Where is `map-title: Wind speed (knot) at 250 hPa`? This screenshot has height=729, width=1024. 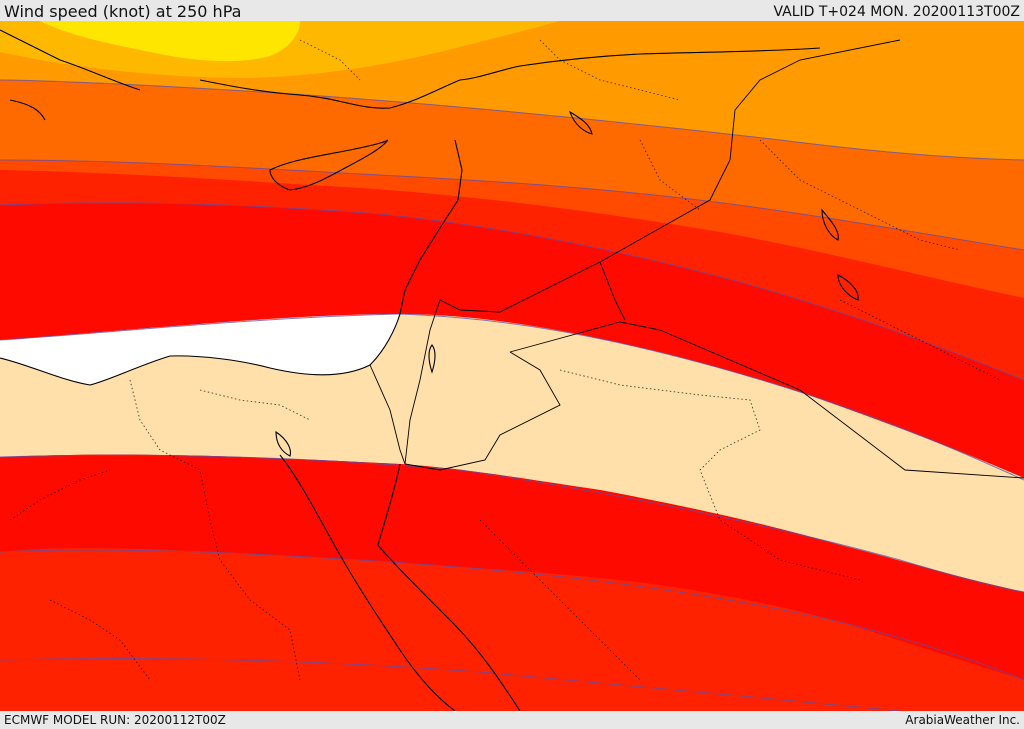
map-title: Wind speed (knot) at 250 hPa is located at coordinates (123, 11).